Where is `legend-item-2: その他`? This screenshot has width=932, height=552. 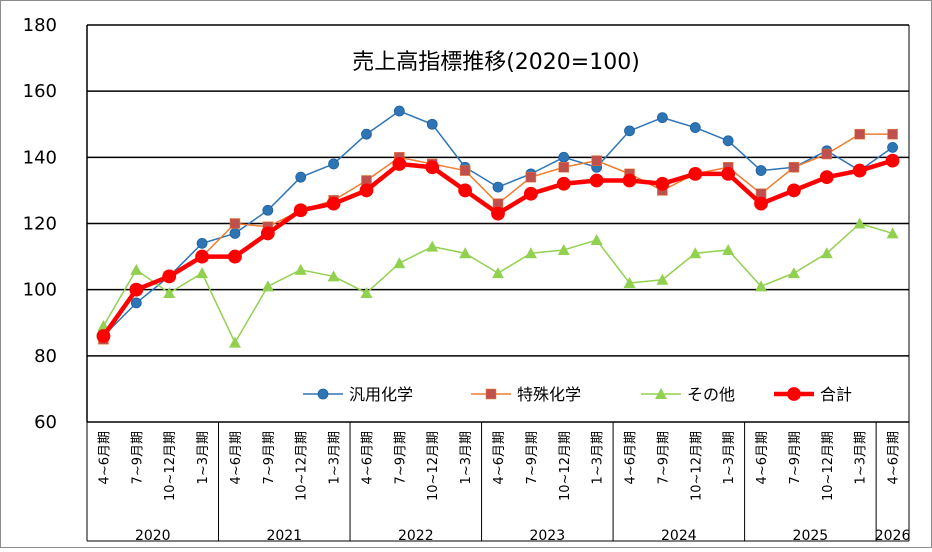
legend-item-2: その他 is located at coordinates (688, 394).